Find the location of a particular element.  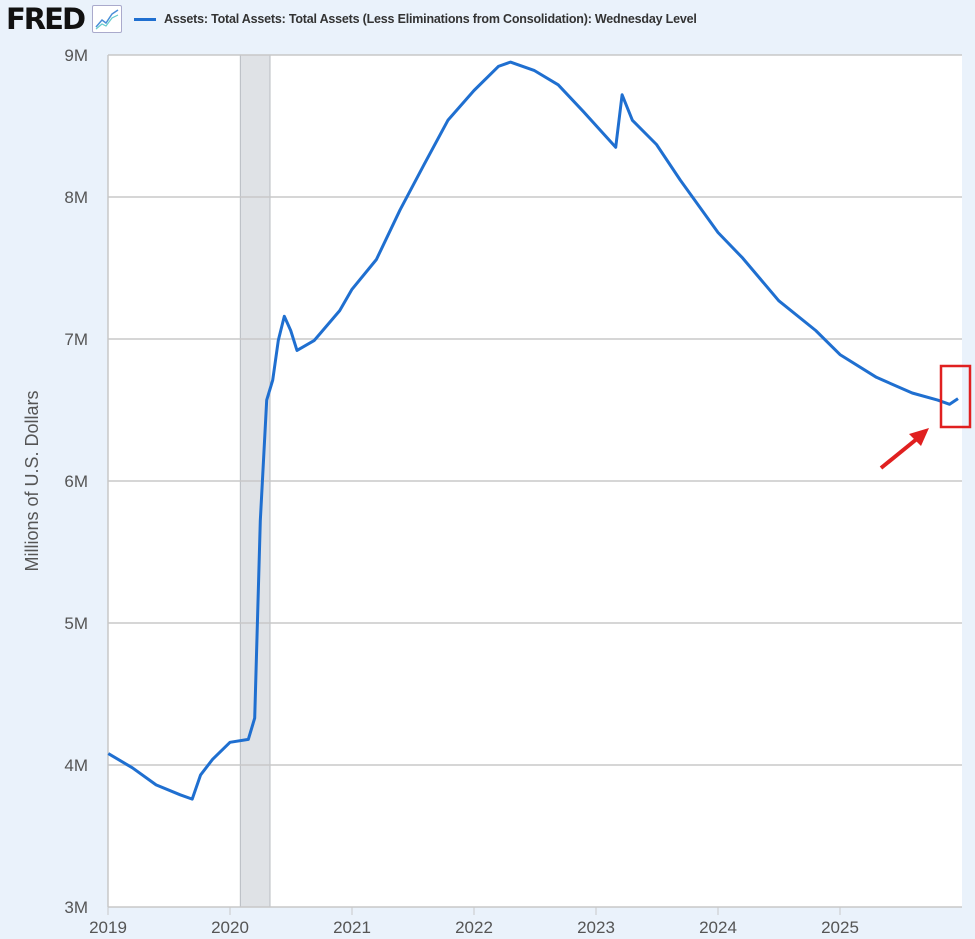

x-tick-label: 2020 is located at coordinates (230, 927).